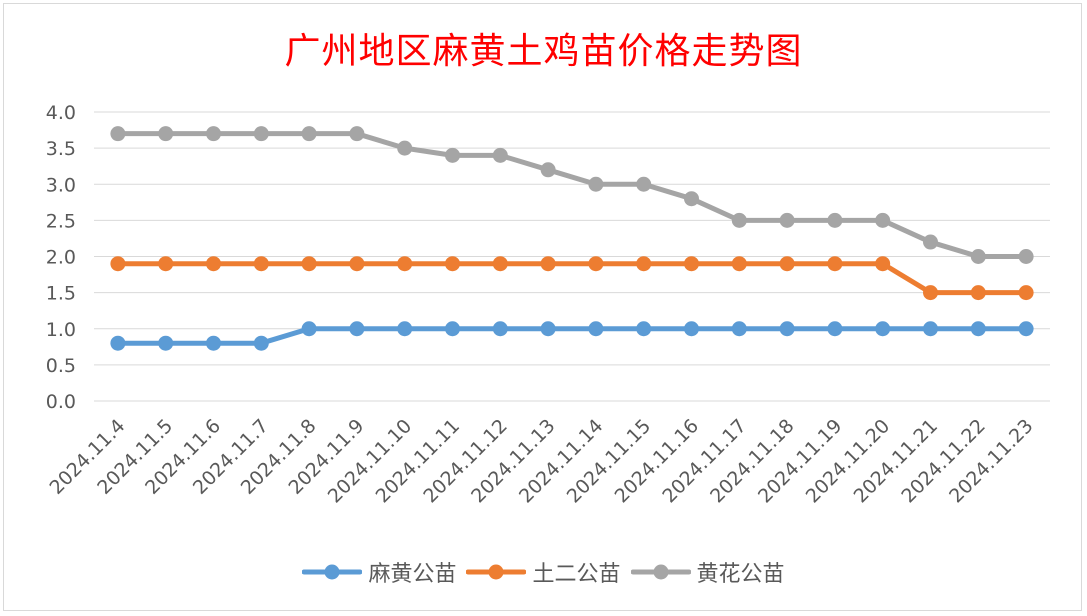 Image resolution: width=1087 pixels, height=616 pixels. I want to click on chart-title: 广州地区麻黄土鸡苗价格走势图, so click(543, 51).